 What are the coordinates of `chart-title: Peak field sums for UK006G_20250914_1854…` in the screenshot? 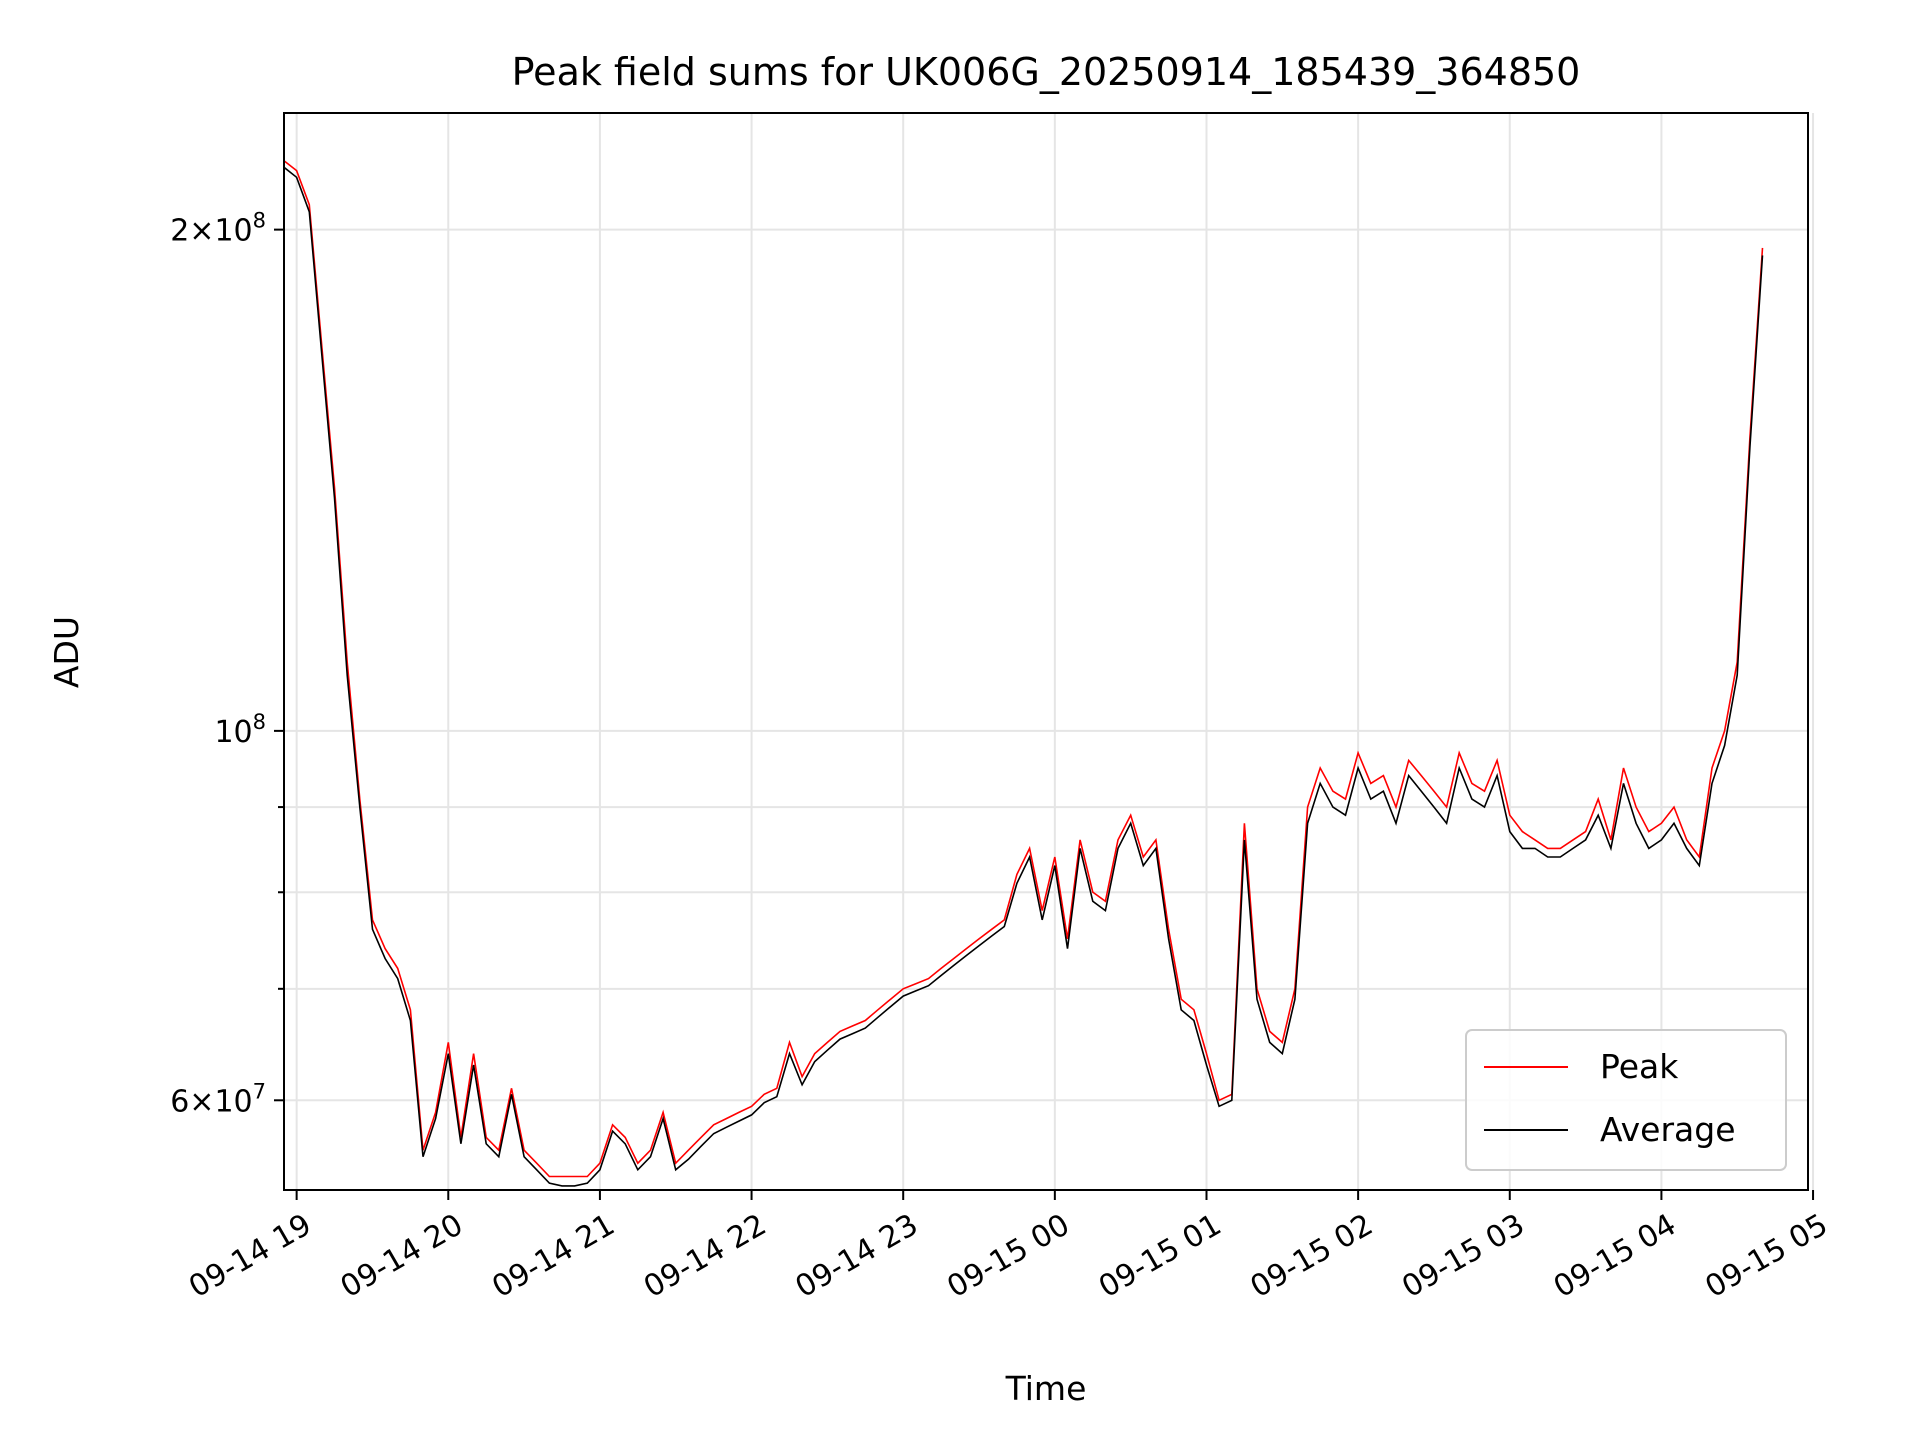 It's located at (1046, 72).